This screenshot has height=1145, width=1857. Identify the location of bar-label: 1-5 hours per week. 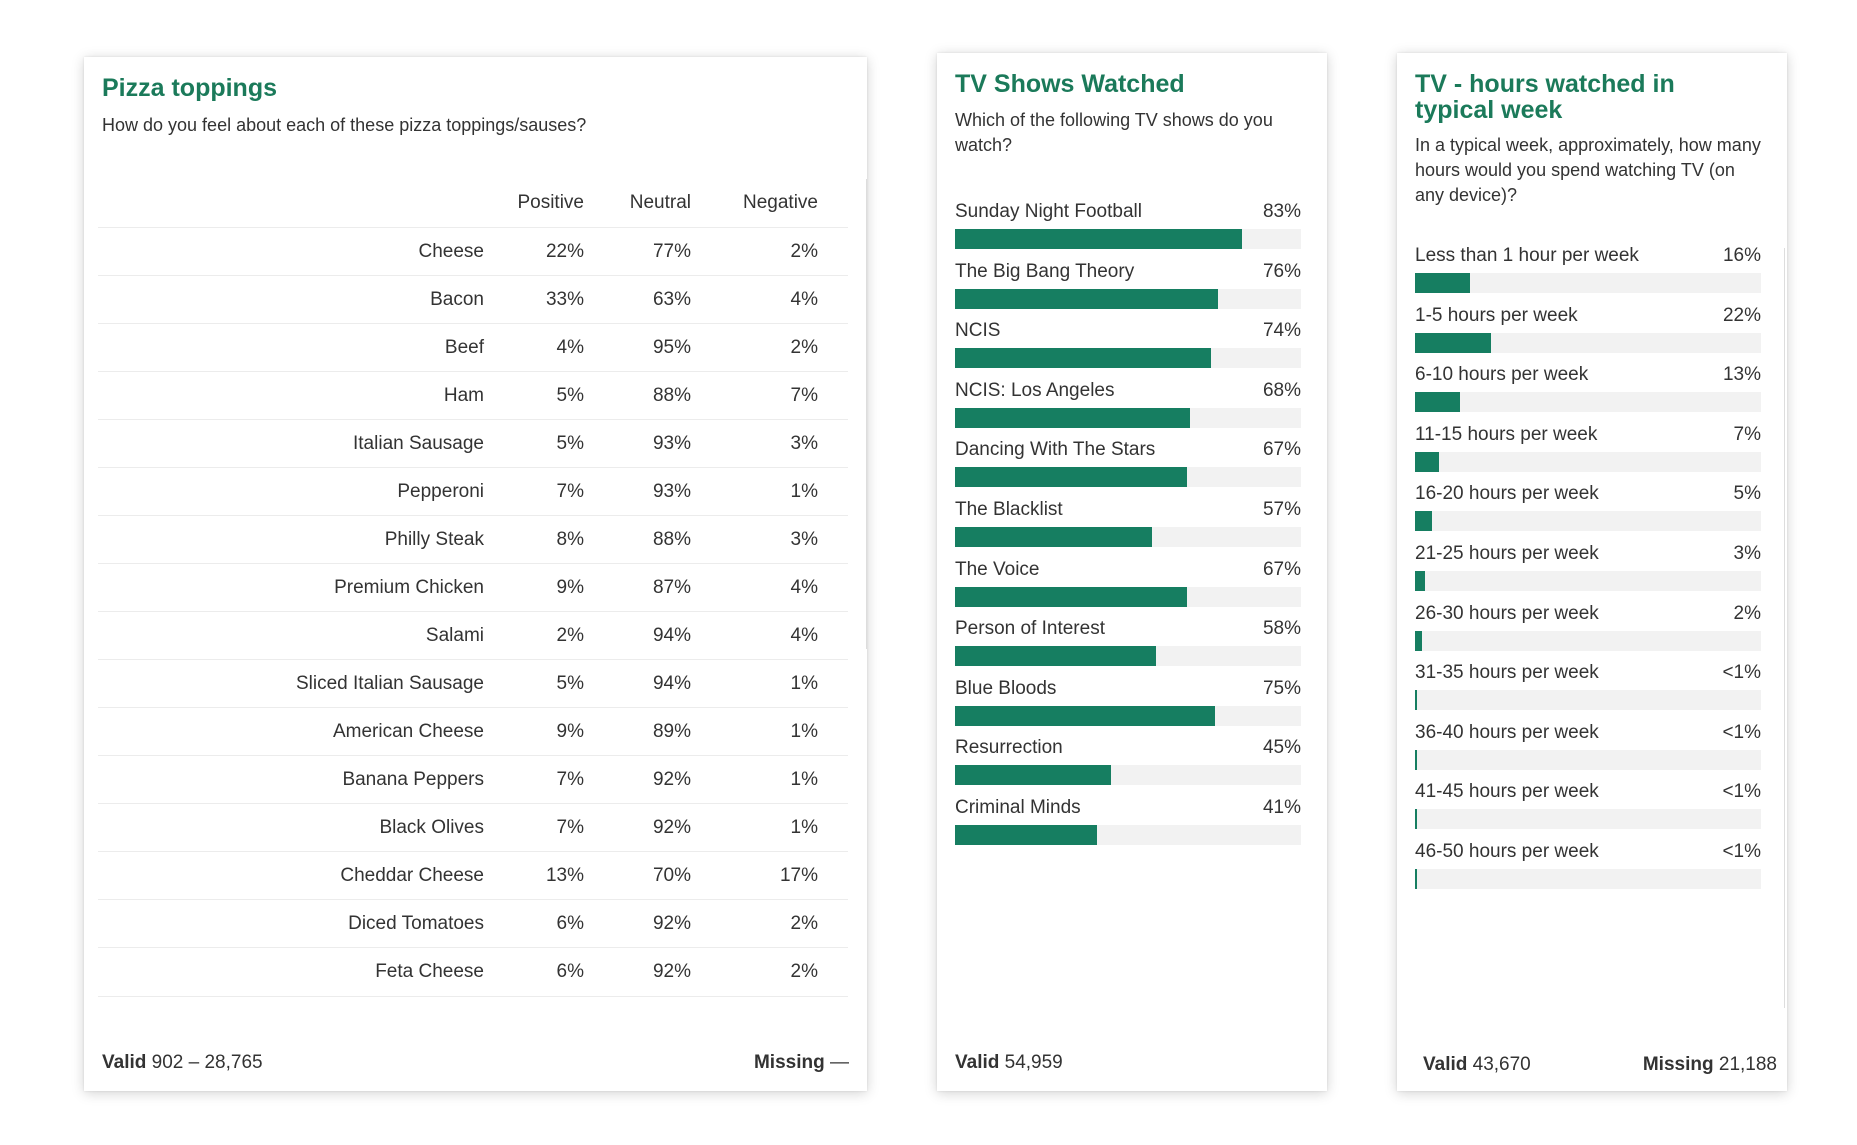
(1496, 315).